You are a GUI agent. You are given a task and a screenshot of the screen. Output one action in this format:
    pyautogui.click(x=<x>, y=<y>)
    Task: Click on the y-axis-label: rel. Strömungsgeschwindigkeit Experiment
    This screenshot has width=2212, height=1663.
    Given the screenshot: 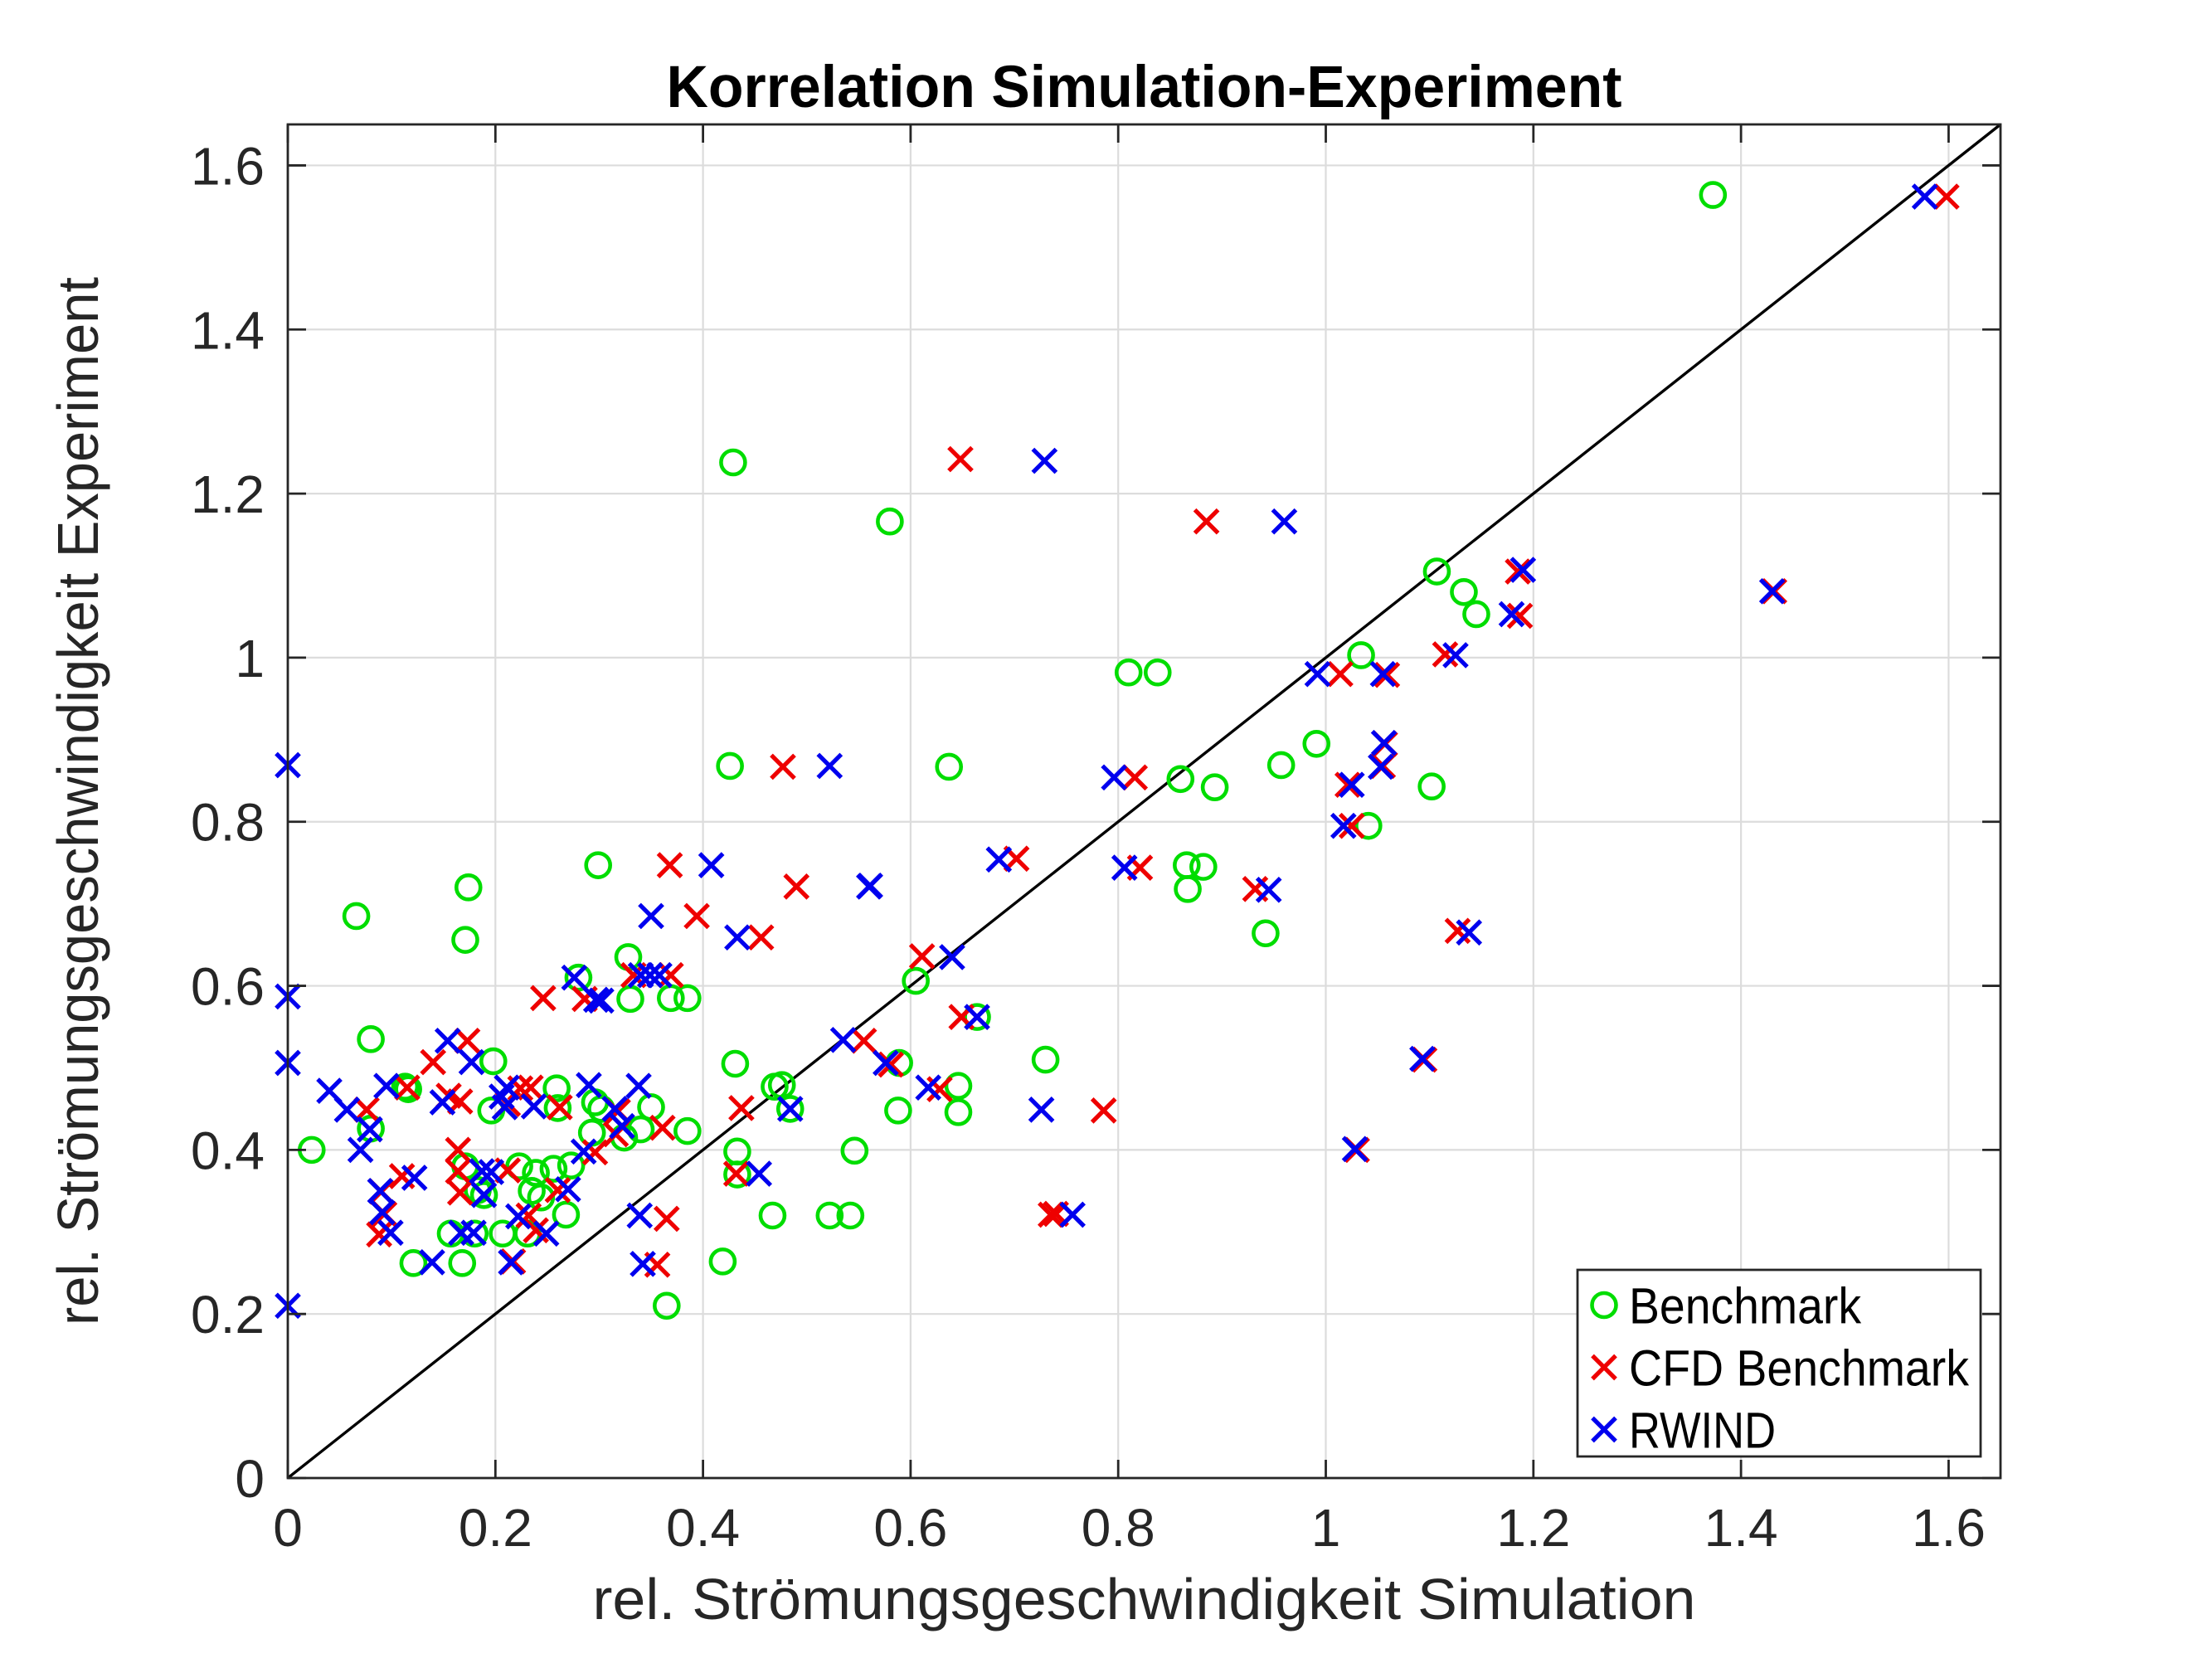 What is the action you would take?
    pyautogui.click(x=78, y=801)
    